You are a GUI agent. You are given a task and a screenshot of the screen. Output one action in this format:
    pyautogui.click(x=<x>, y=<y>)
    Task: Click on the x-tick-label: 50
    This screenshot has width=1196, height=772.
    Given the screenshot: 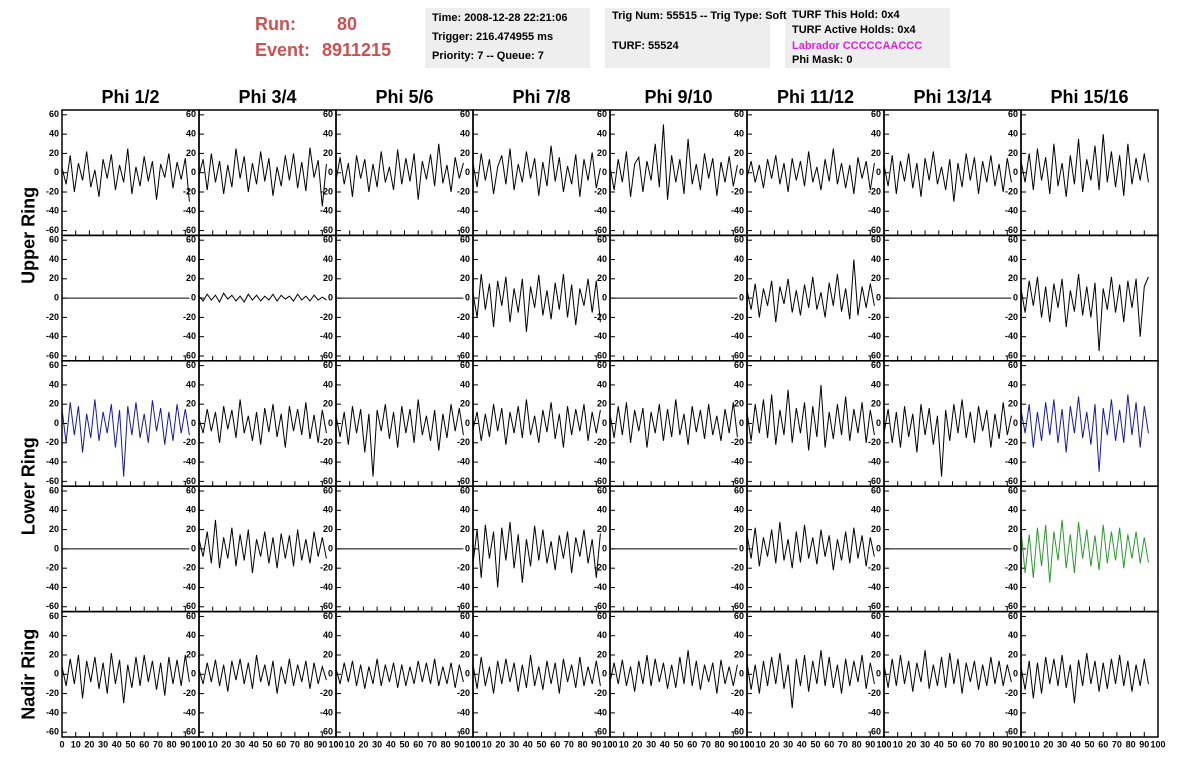 What is the action you would take?
    pyautogui.click(x=1089, y=744)
    